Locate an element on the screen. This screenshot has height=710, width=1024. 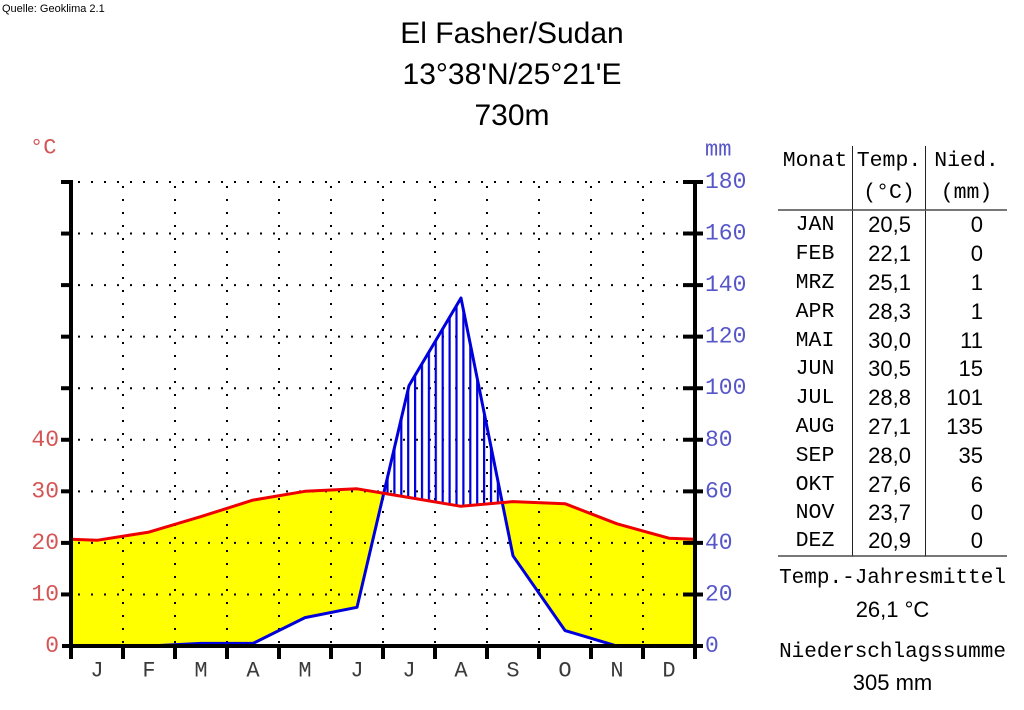
table-cell-precip: 135 is located at coordinates (964, 426).